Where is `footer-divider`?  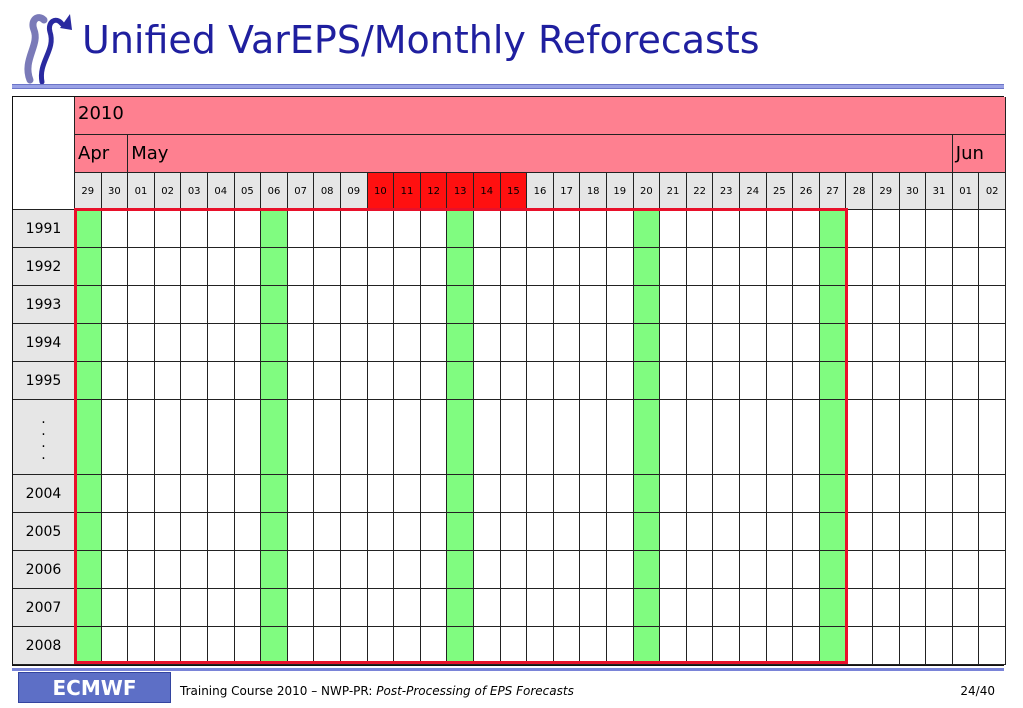
footer-divider is located at coordinates (508, 669).